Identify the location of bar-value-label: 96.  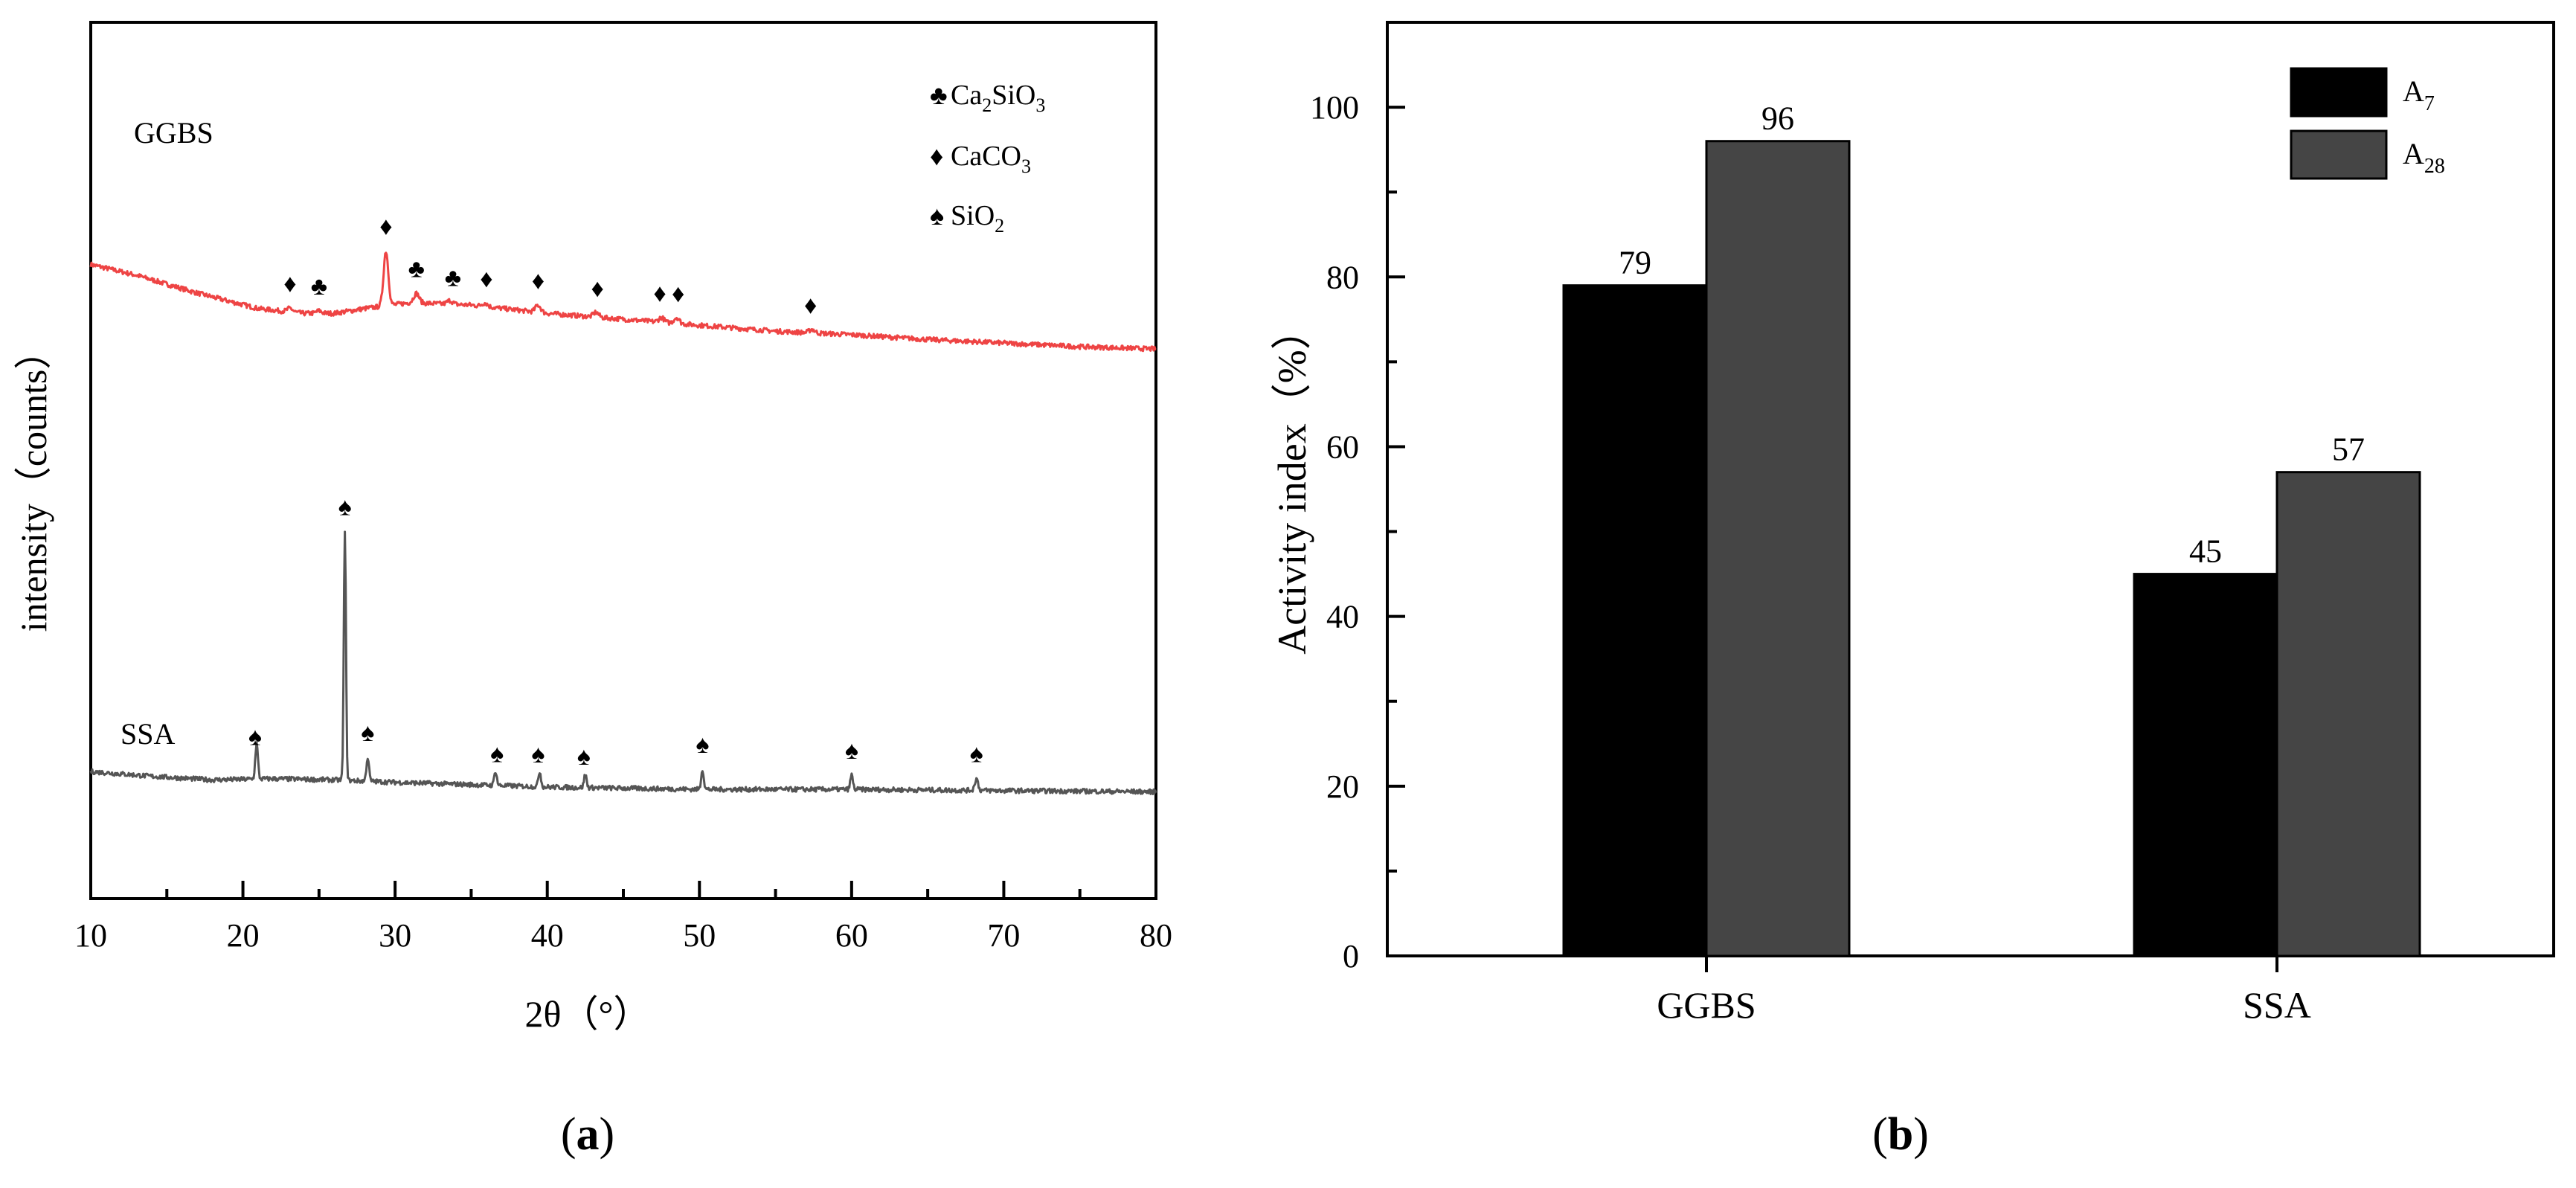
(1777, 118).